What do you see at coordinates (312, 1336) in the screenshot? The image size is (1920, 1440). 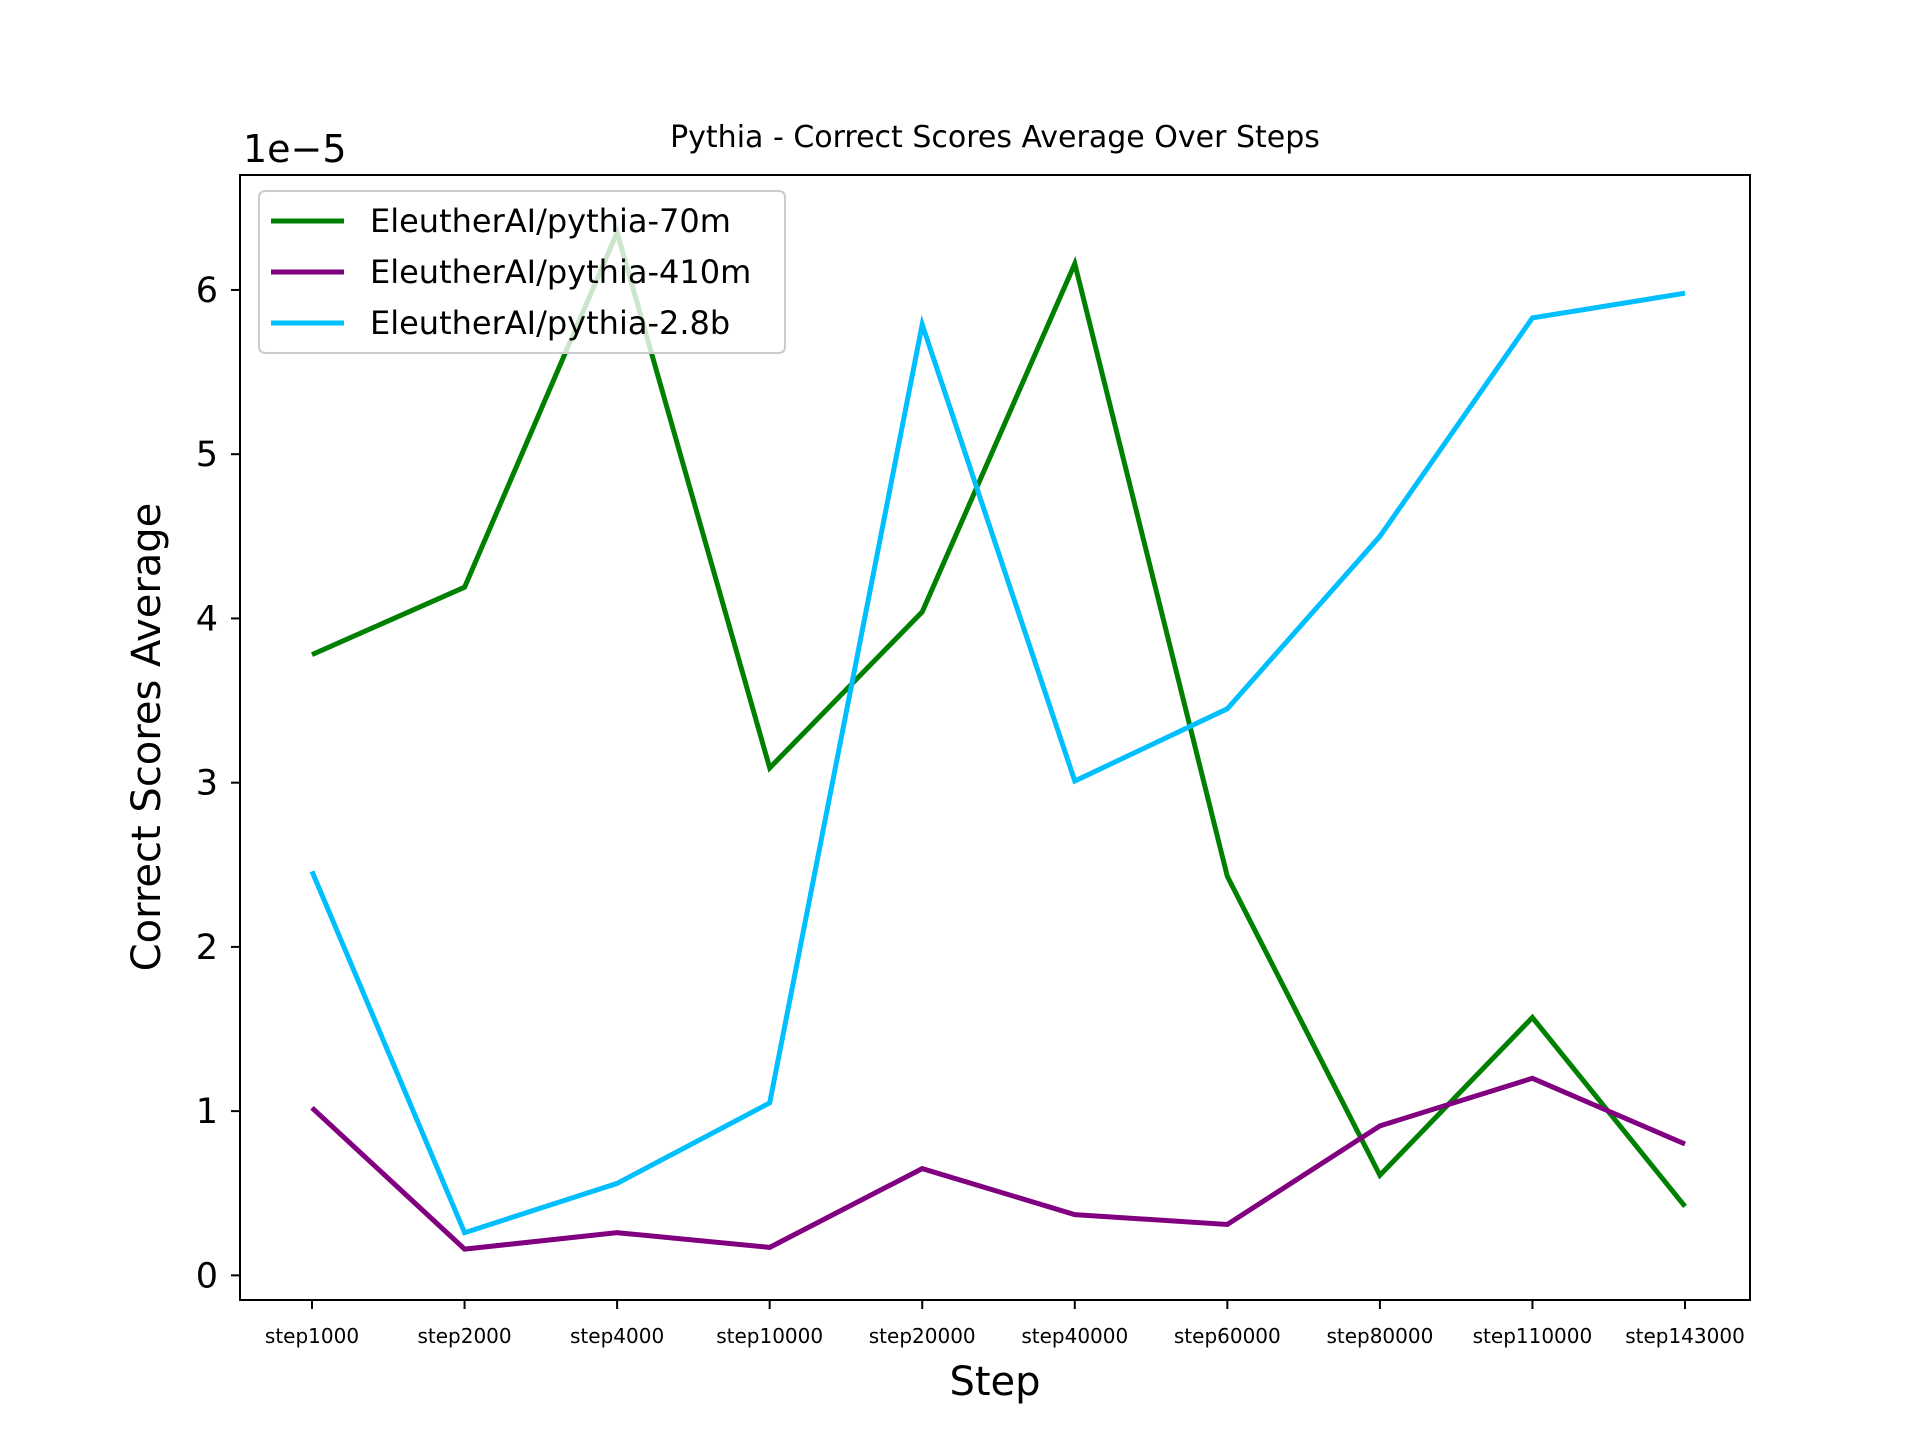 I see `x-tick-label: step1000` at bounding box center [312, 1336].